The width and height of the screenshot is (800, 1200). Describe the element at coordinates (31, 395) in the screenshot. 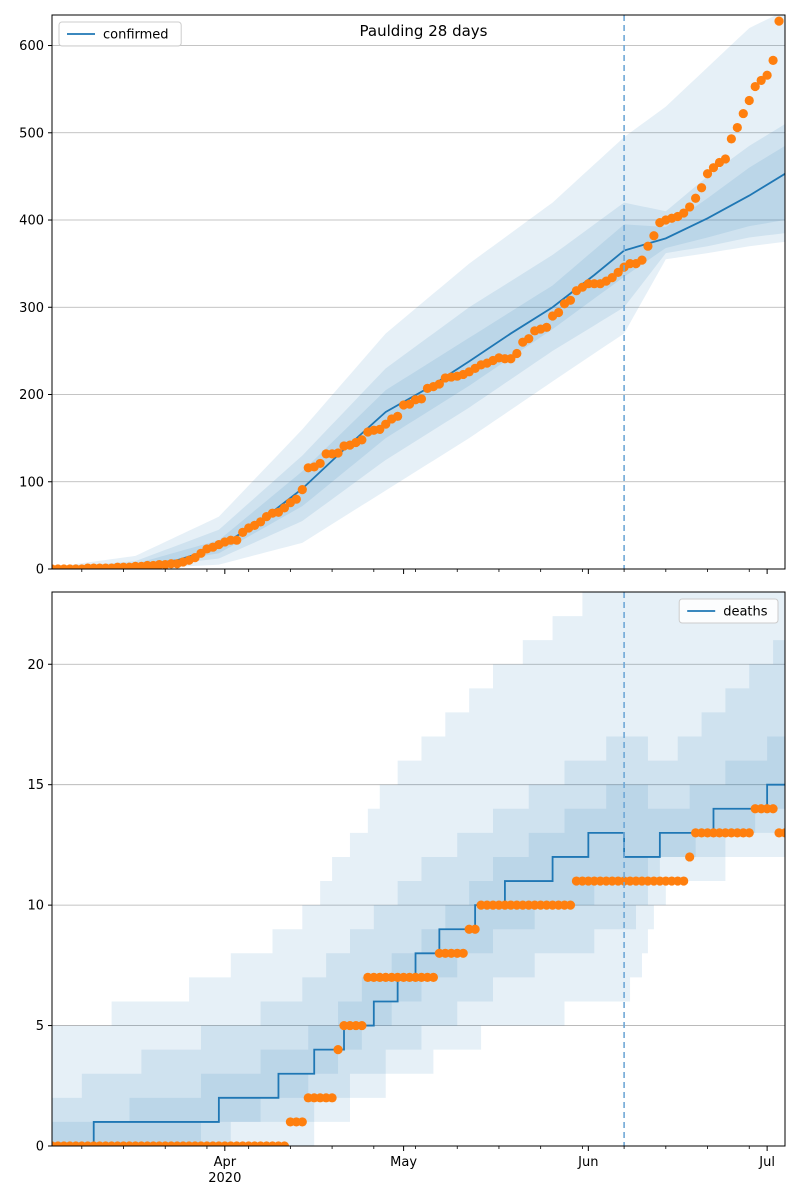

I see `y-tick-label: 200` at that location.